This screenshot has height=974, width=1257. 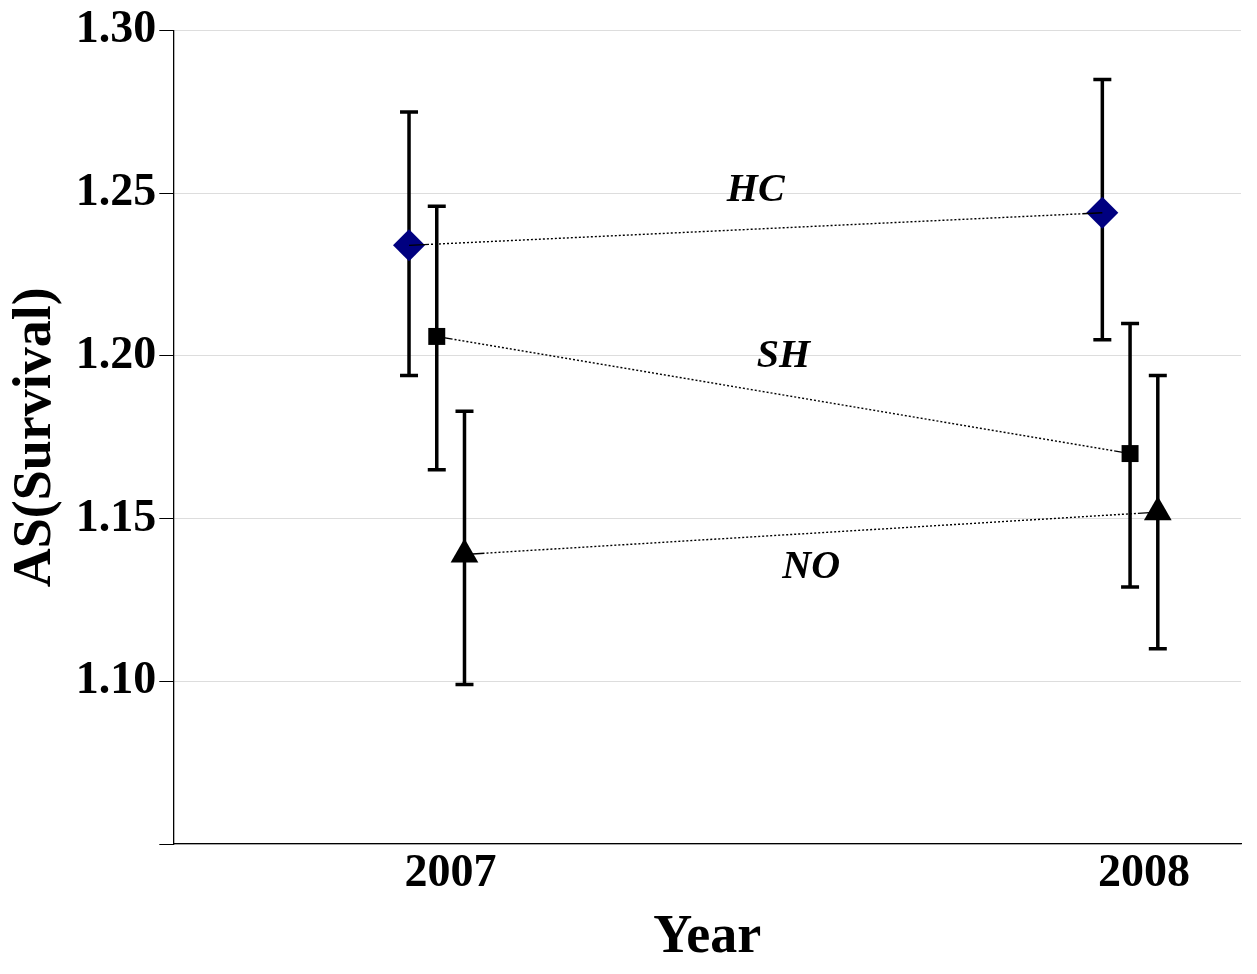 What do you see at coordinates (450, 871) in the screenshot?
I see `x-tick-label: 2007` at bounding box center [450, 871].